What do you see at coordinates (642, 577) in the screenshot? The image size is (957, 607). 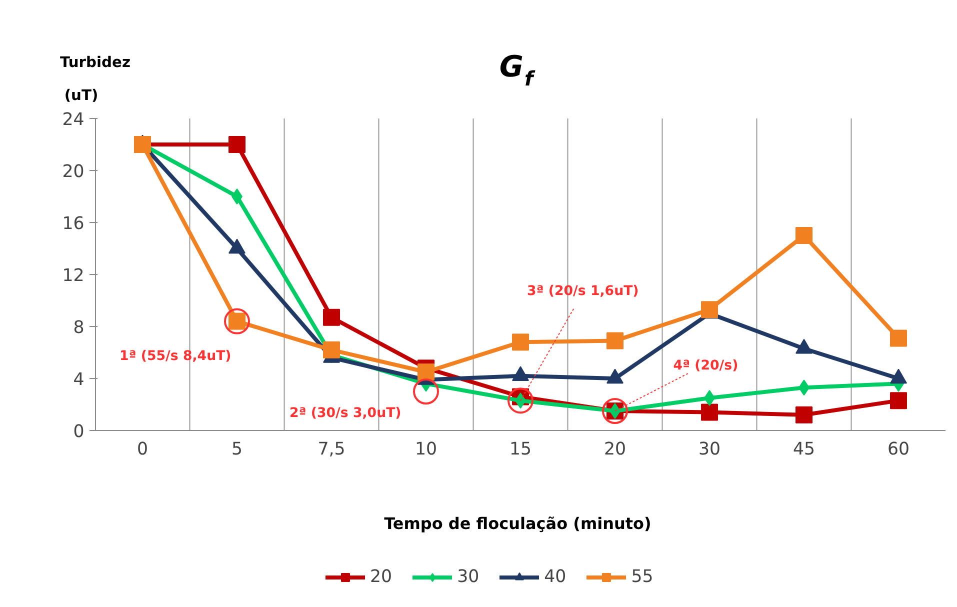 I see `legend-label: 55` at bounding box center [642, 577].